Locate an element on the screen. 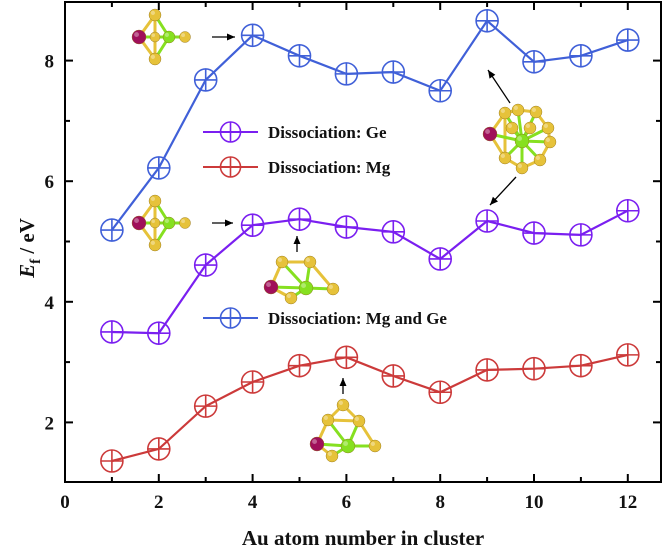 Image resolution: width=664 pixels, height=552 pixels. x-tick-label: 2 is located at coordinates (159, 502).